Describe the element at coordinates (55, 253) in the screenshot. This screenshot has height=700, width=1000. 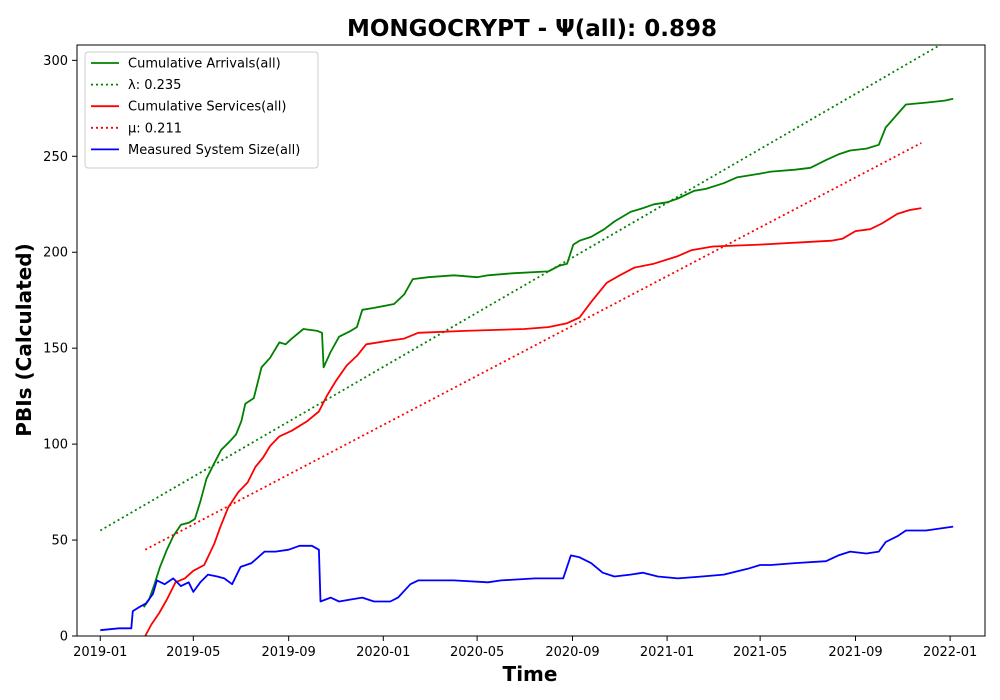
I see `y-tick-label: 200` at that location.